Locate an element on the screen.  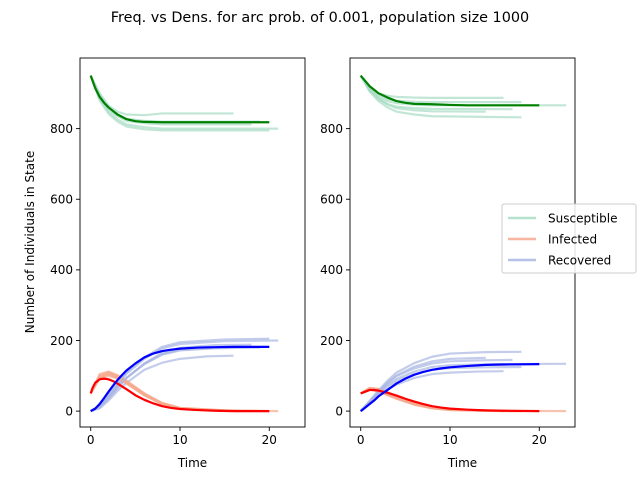
left-run-5-susceptible-line is located at coordinates (179, 103).